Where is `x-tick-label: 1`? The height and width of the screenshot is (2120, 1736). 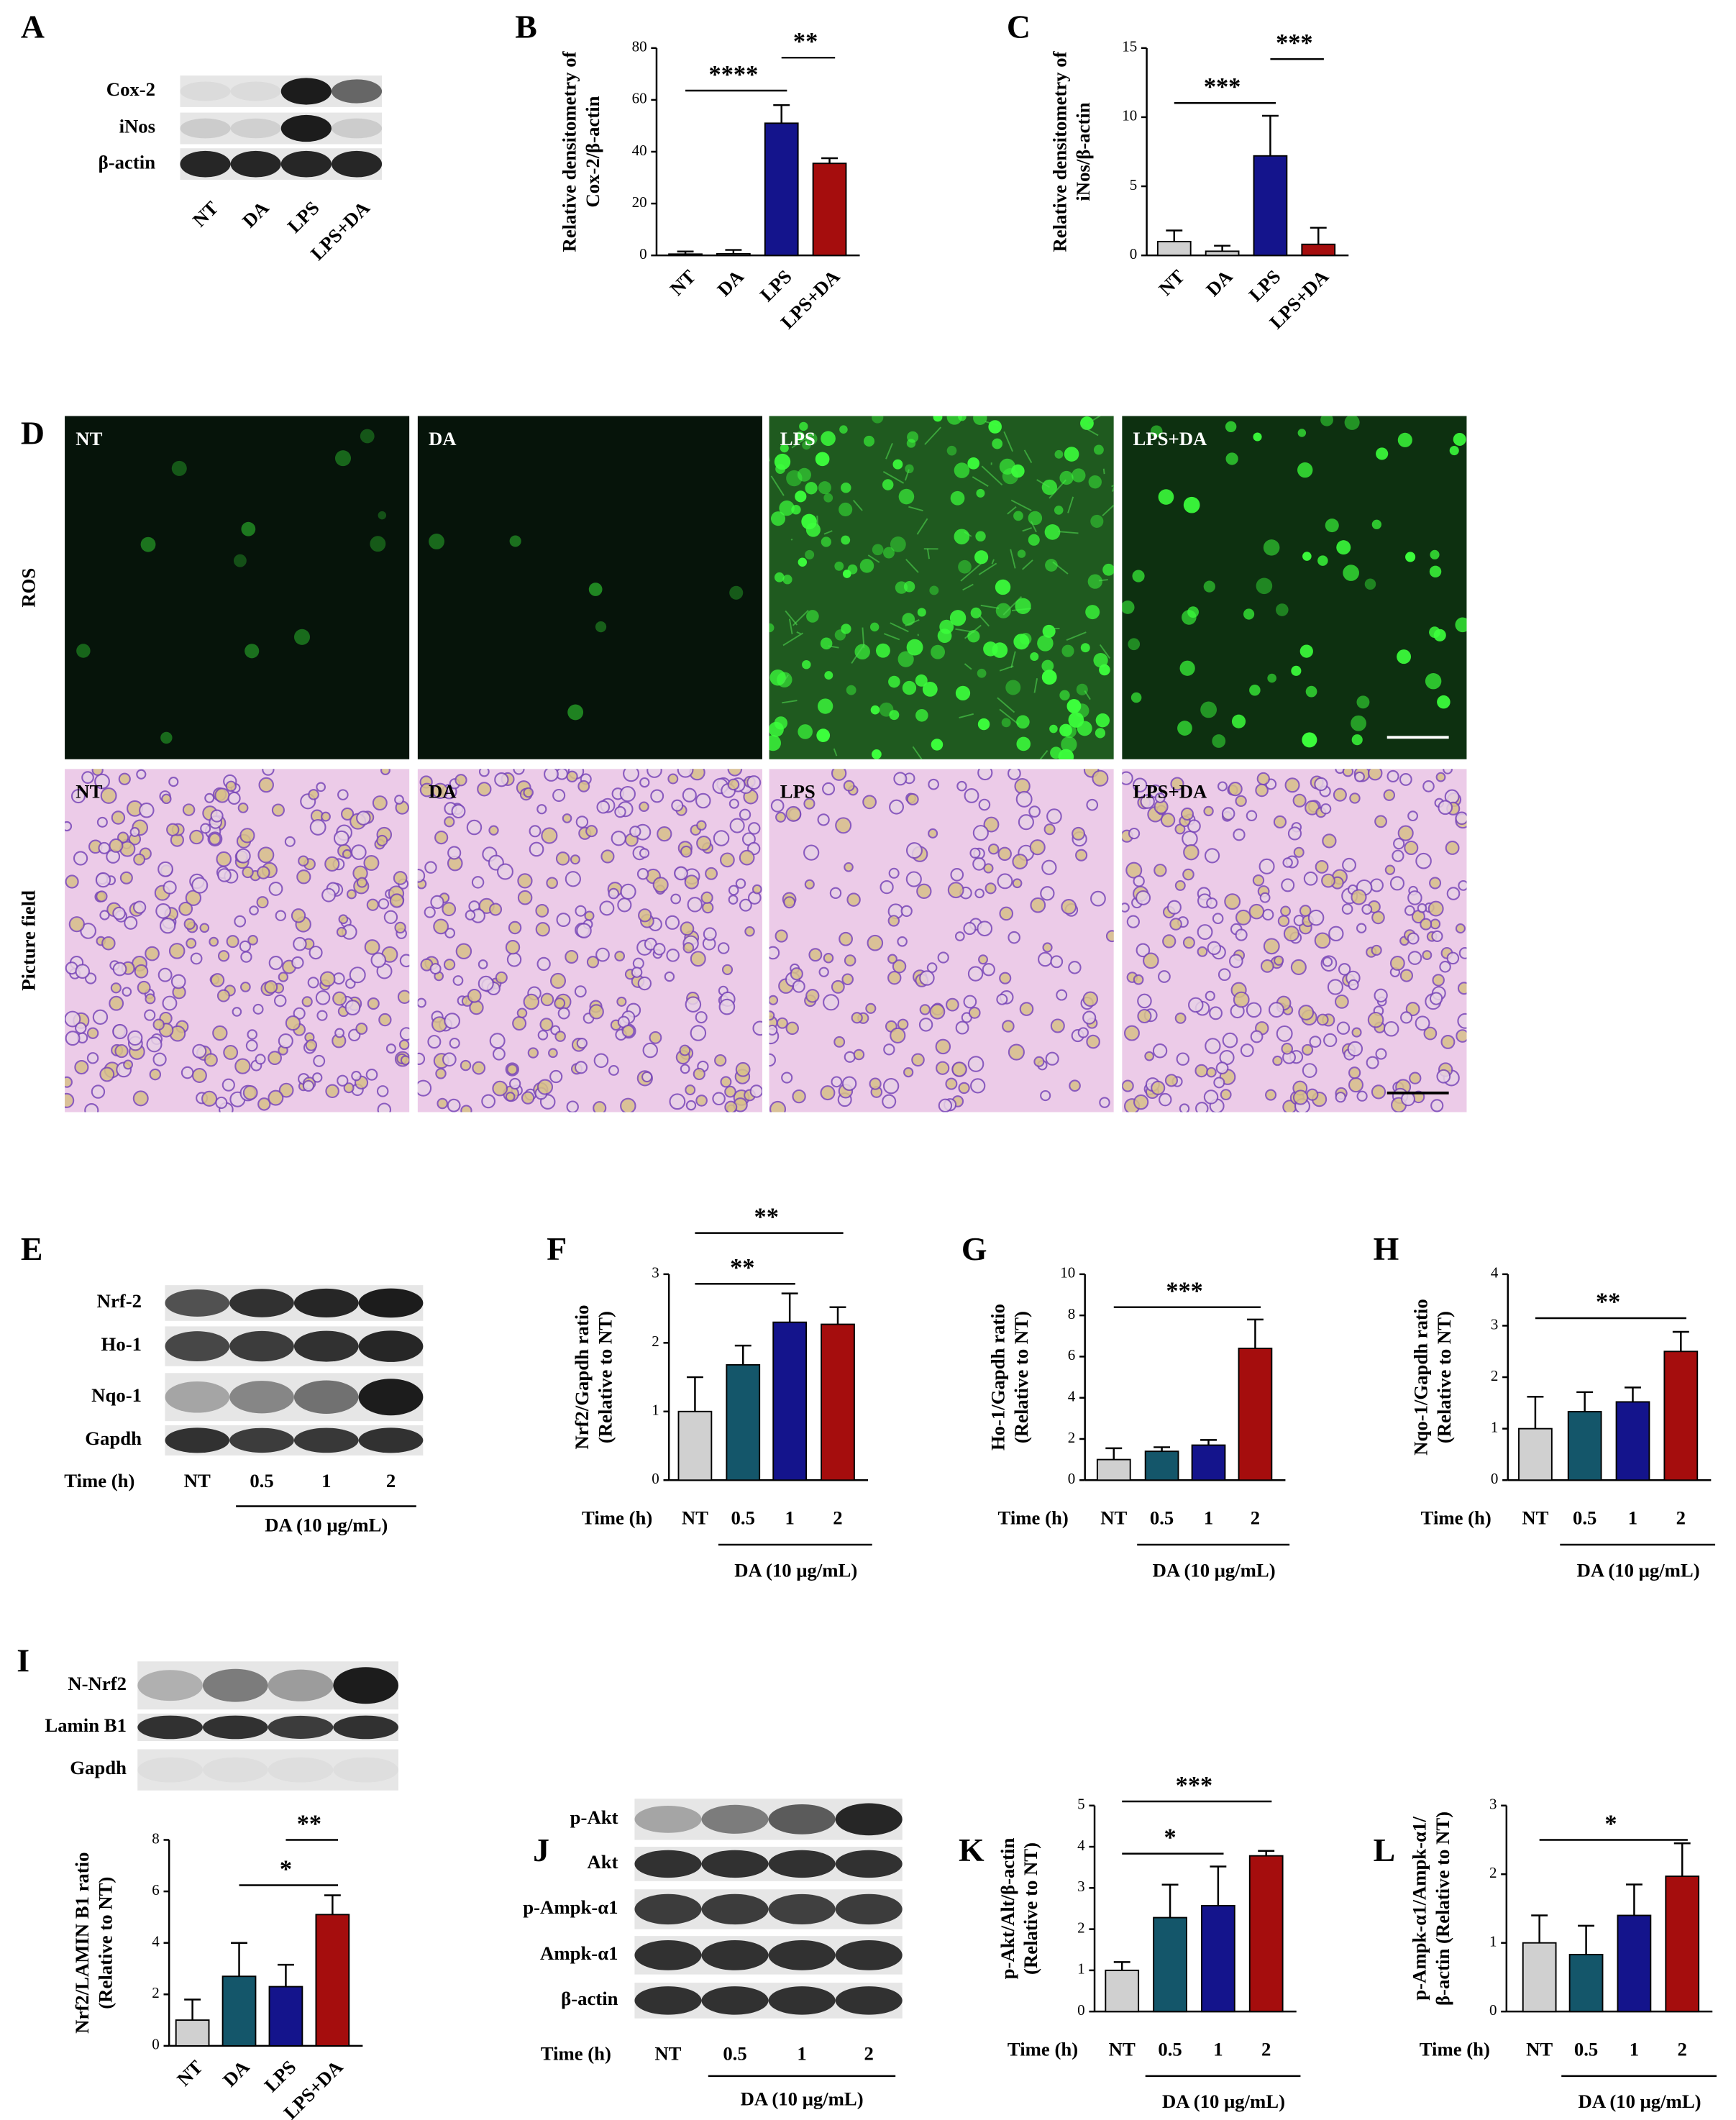
x-tick-label: 1 is located at coordinates (1632, 1518).